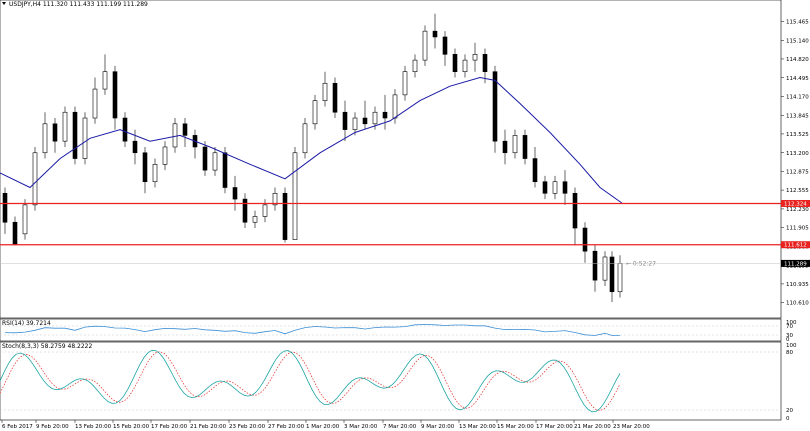 The image size is (810, 431). Describe the element at coordinates (312, 330) in the screenshot. I see `rsi-line` at that location.